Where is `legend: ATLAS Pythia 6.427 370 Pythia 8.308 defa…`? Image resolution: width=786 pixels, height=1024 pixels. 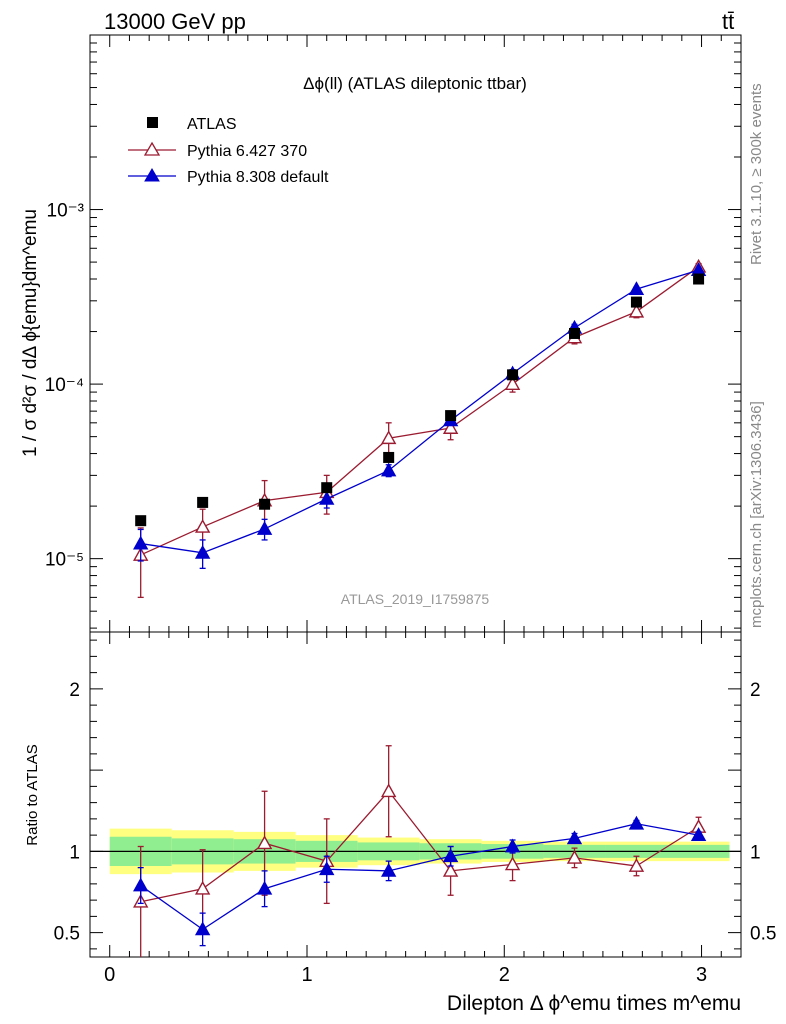
legend: ATLAS Pythia 6.427 370 Pythia 8.308 defa… is located at coordinates (228, 151).